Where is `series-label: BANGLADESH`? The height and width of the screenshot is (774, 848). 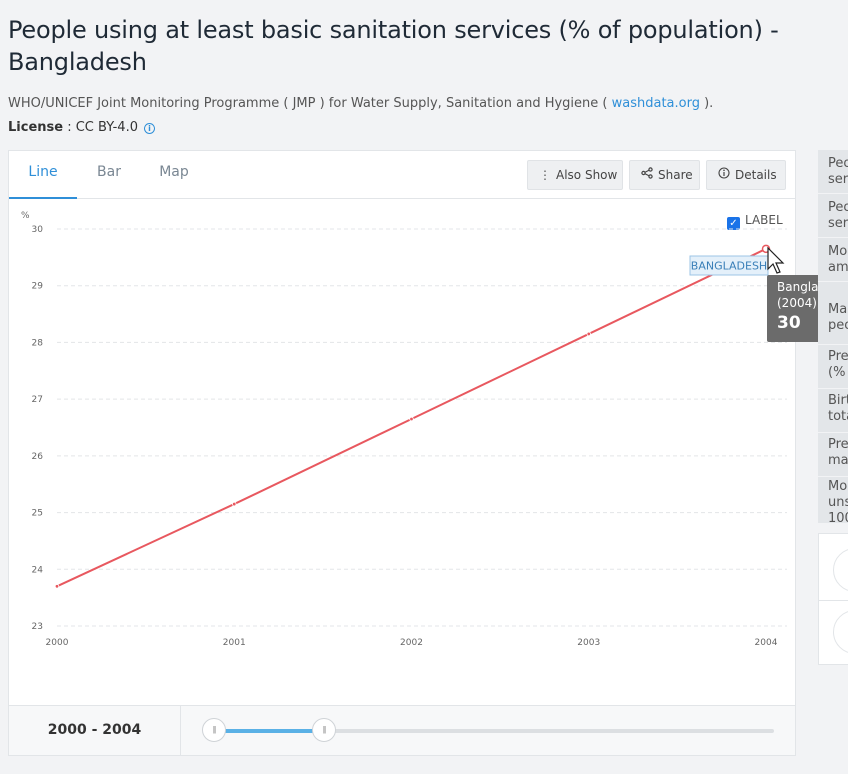 series-label: BANGLADESH is located at coordinates (729, 266).